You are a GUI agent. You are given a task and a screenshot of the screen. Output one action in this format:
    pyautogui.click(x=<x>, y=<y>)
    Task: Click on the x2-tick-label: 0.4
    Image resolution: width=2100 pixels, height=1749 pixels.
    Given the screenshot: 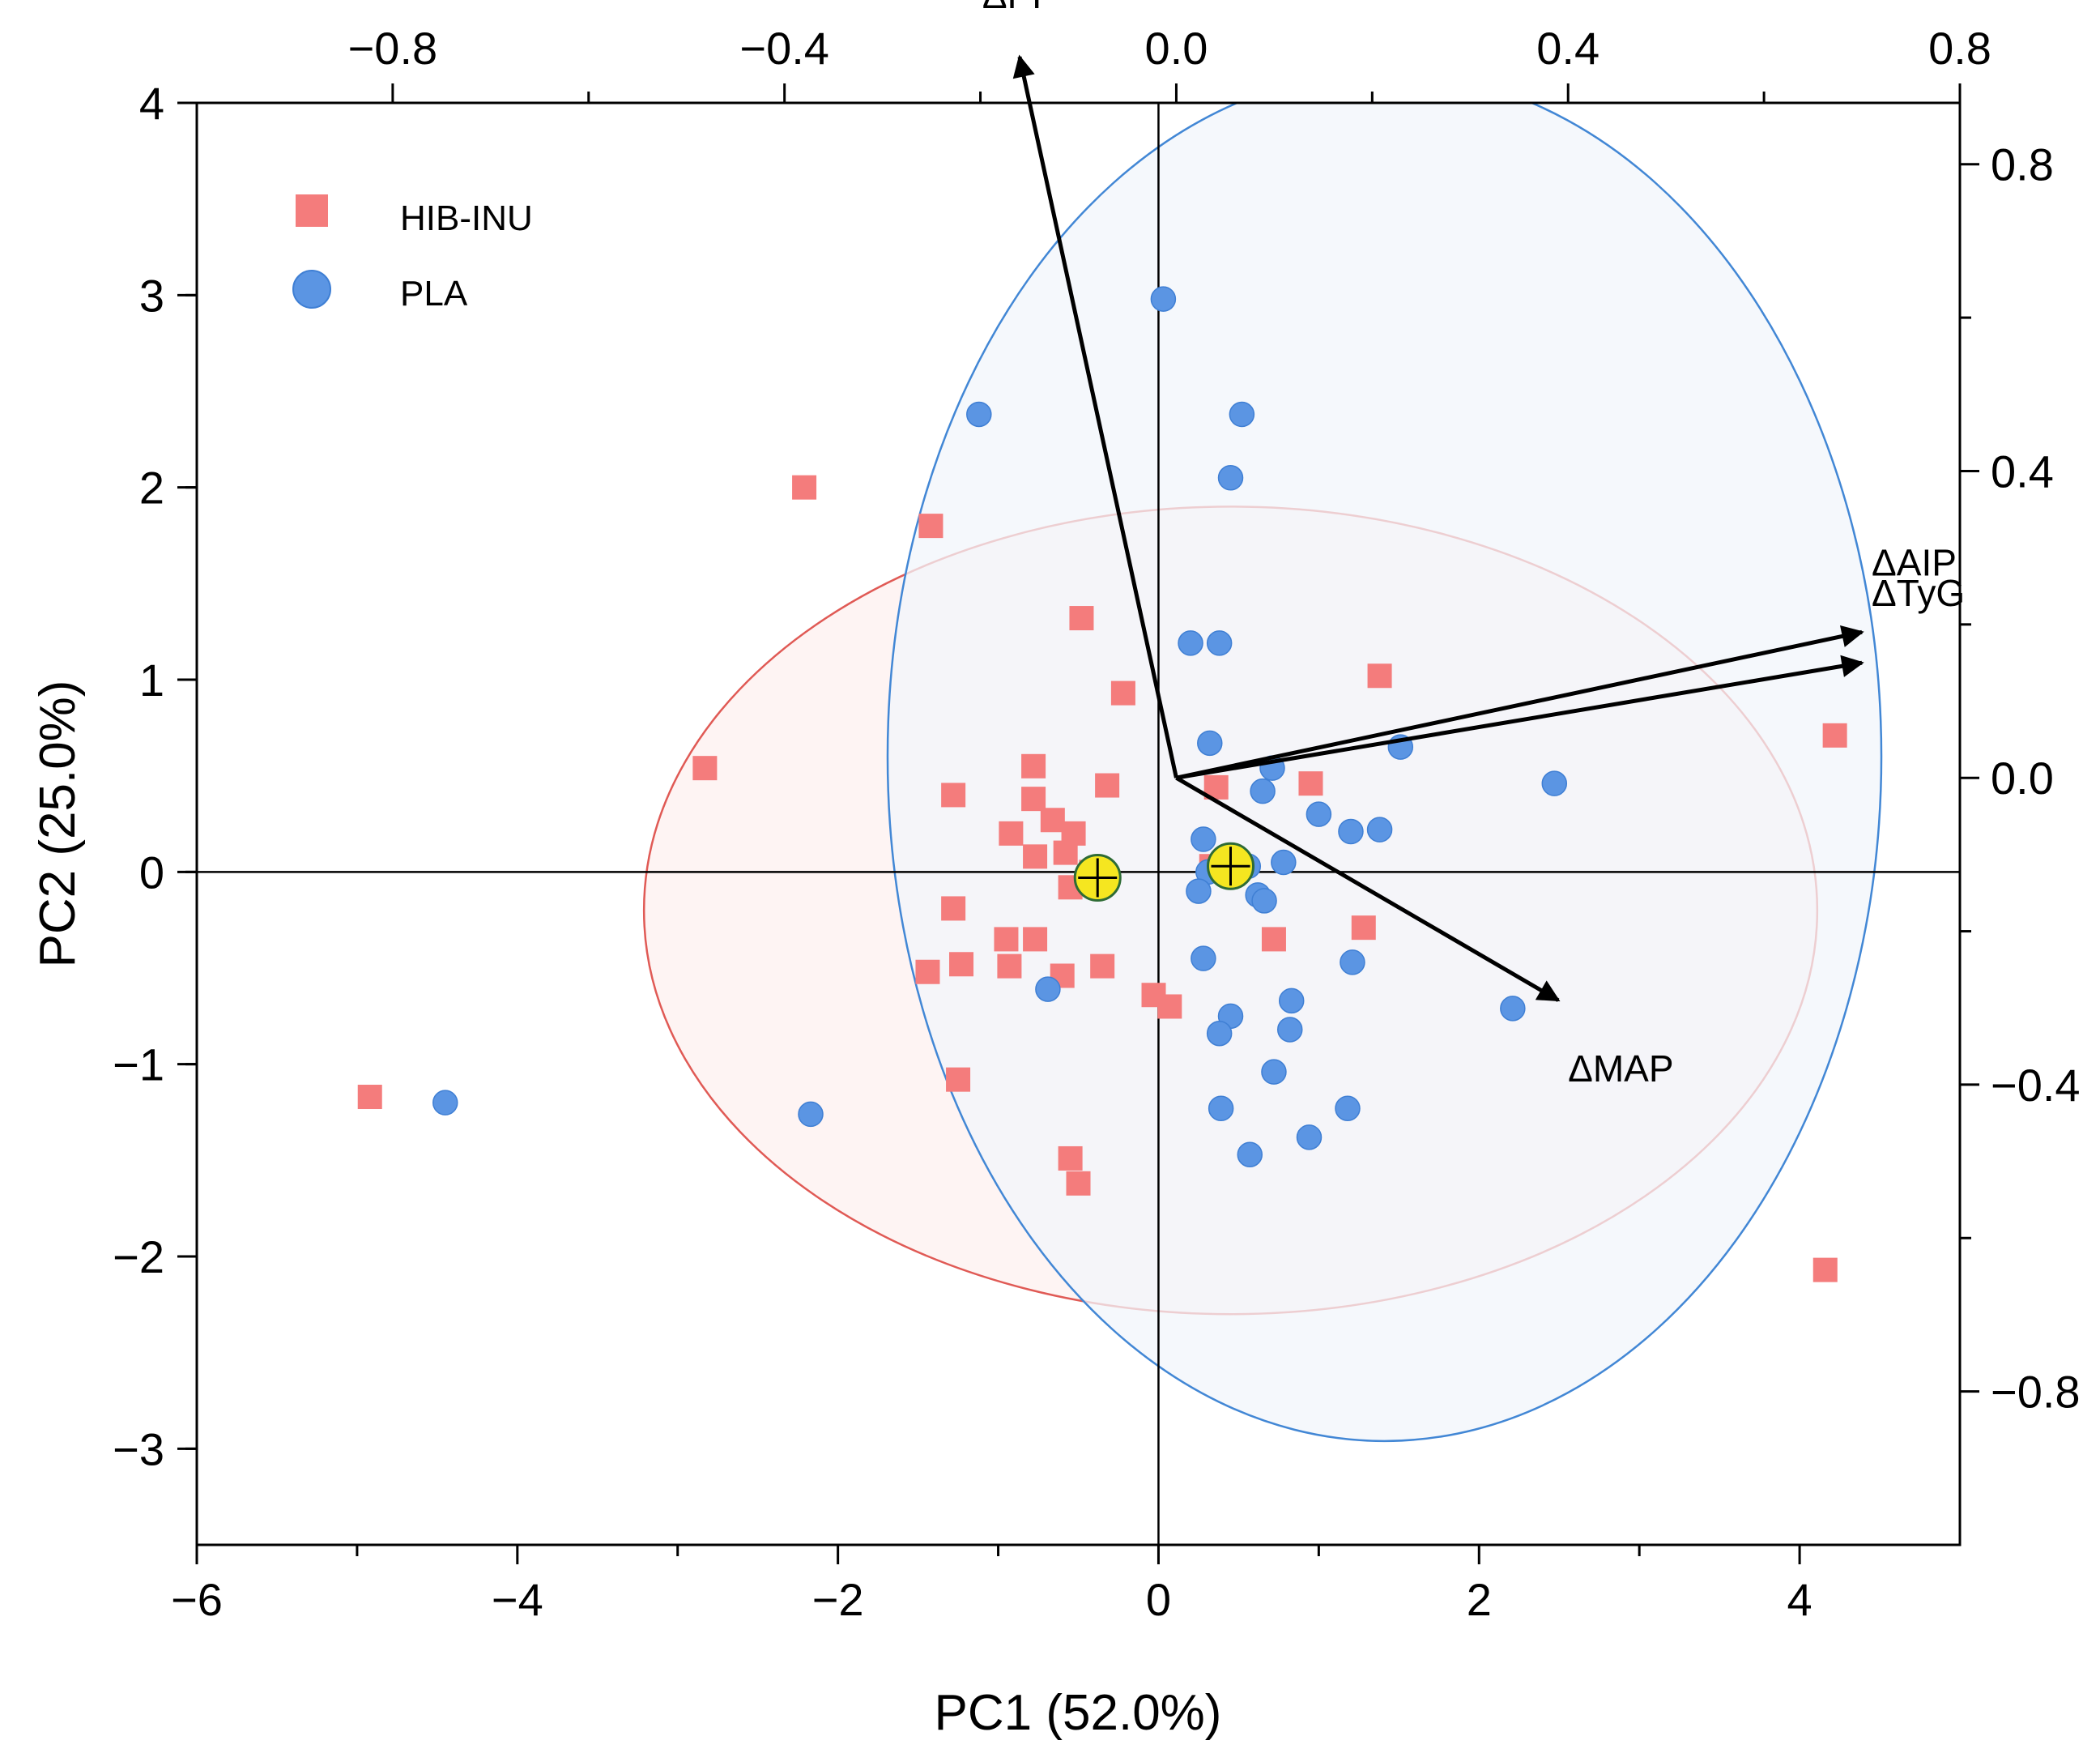 What is the action you would take?
    pyautogui.click(x=1567, y=49)
    